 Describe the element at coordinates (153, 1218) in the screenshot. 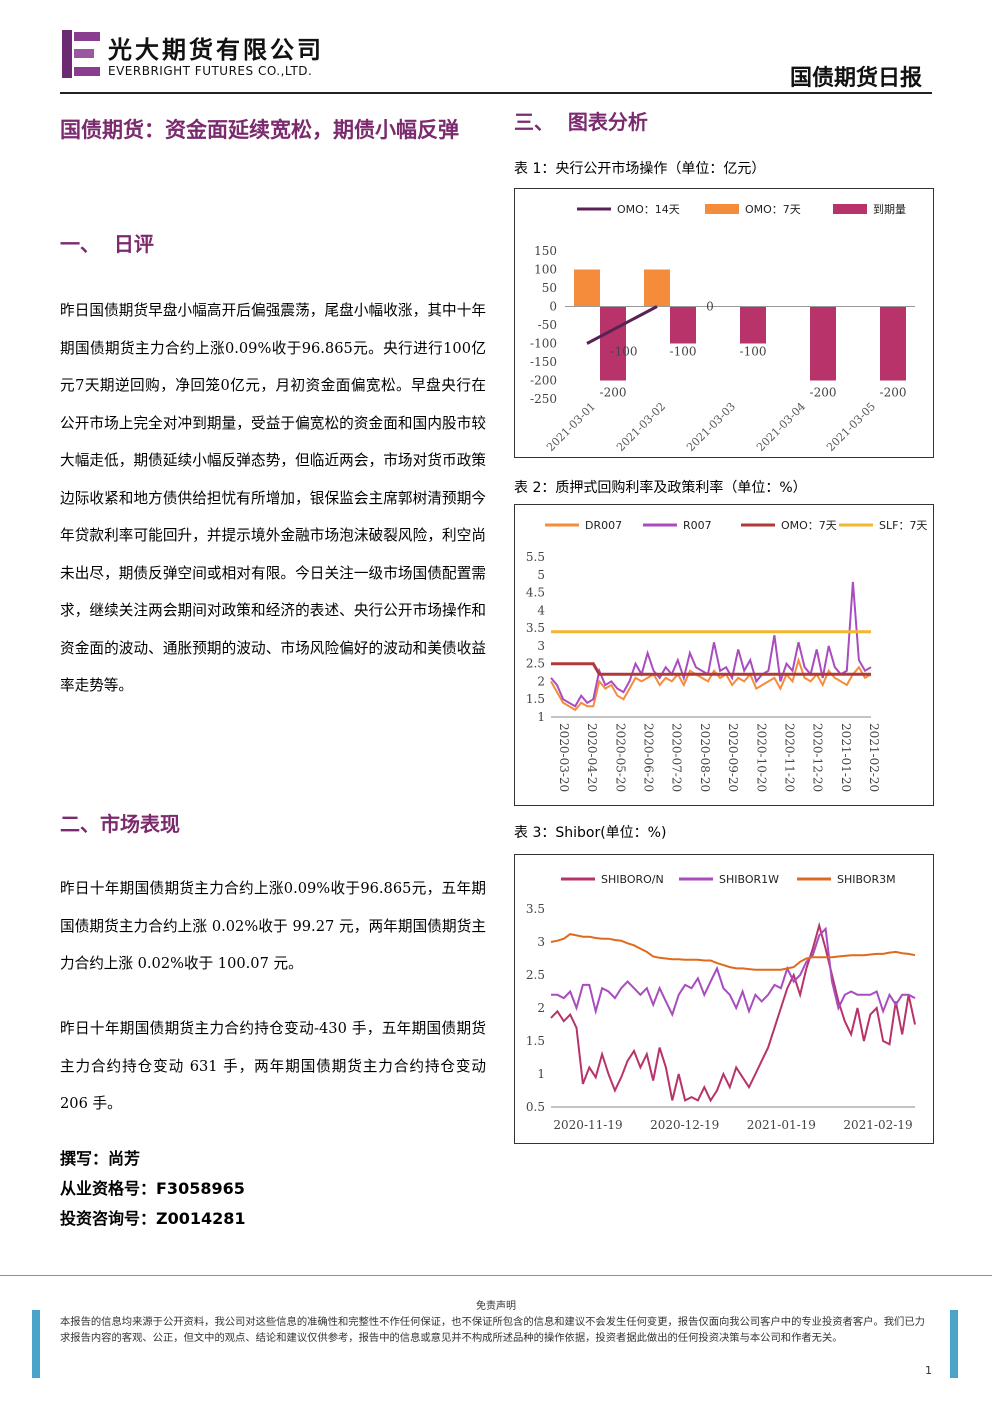

I see `advisory-line: 投资咨询号：Z0014281` at that location.